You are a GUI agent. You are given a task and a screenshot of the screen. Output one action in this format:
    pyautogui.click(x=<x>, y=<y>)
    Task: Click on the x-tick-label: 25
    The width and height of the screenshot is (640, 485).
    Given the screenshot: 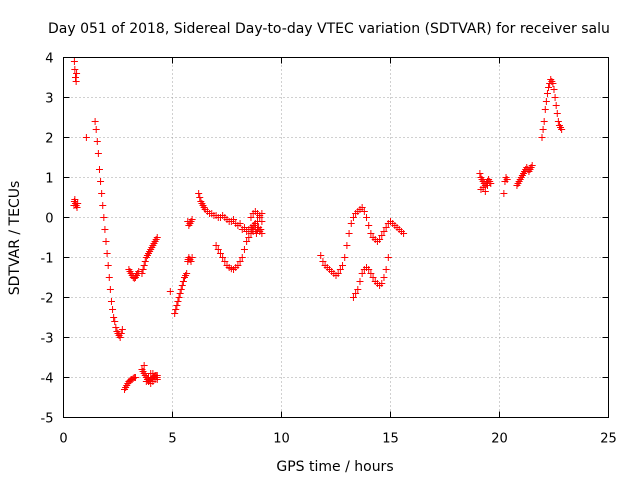 What is the action you would take?
    pyautogui.click(x=608, y=439)
    